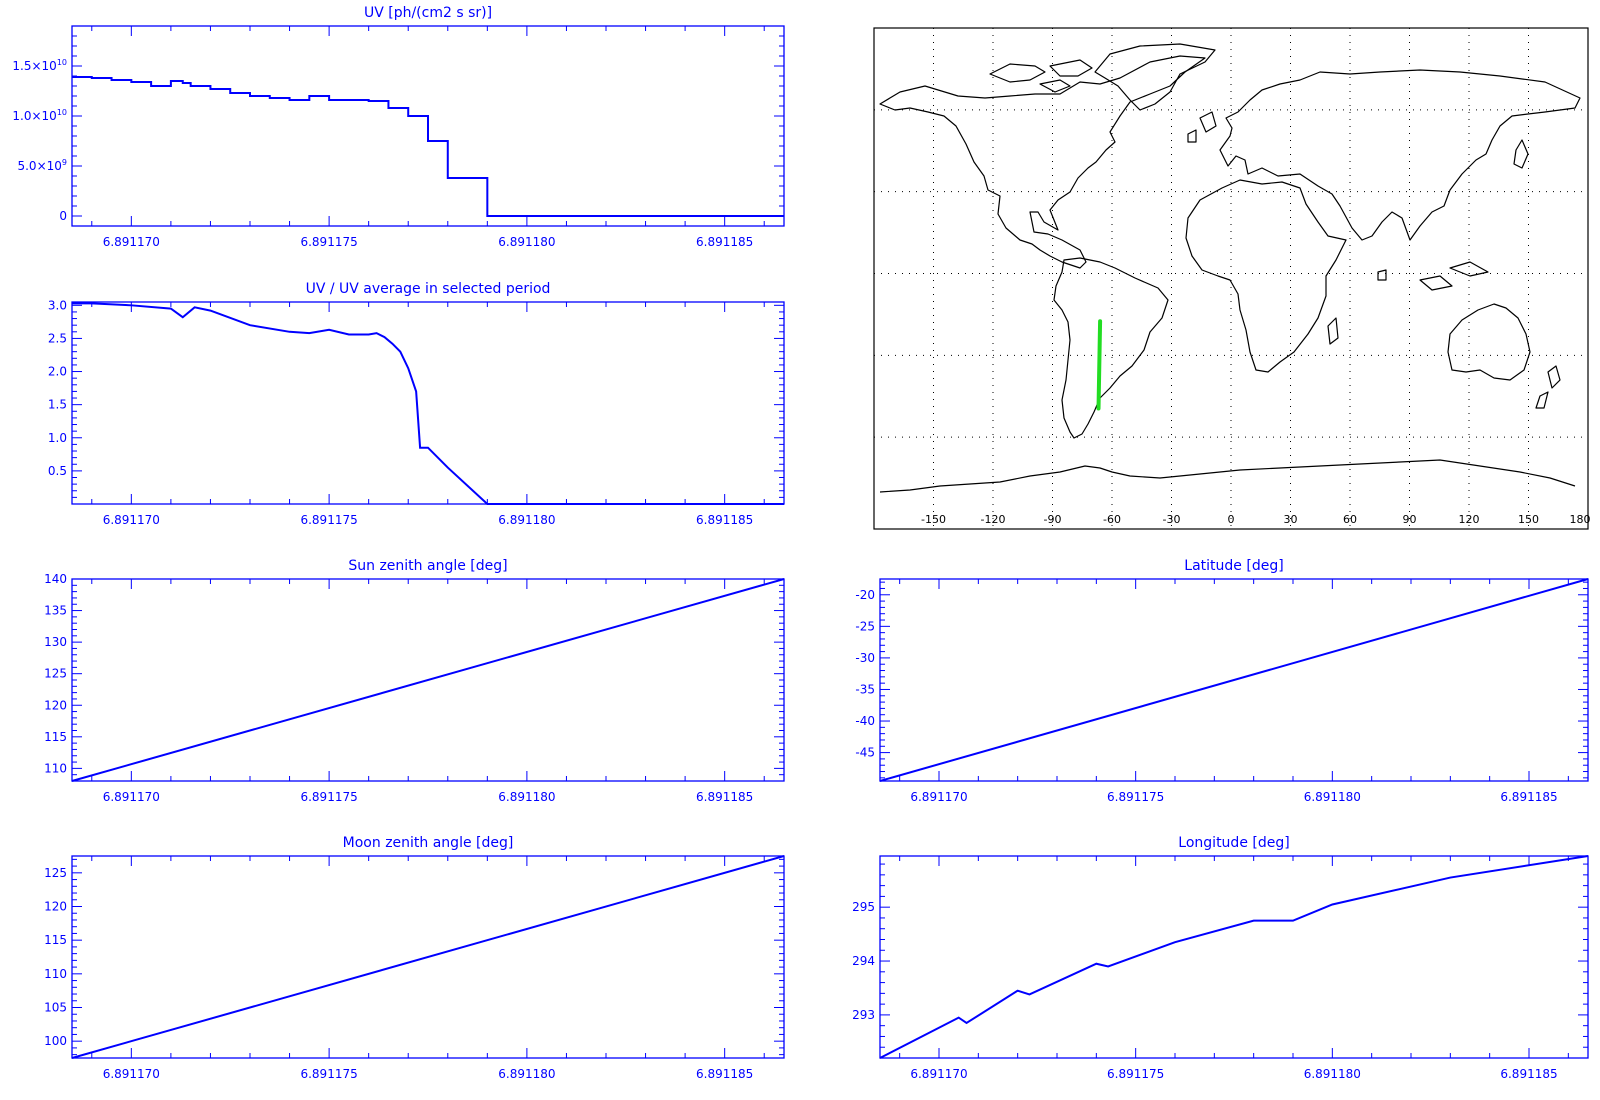  I want to click on y-tick-label: 1.0, so click(57, 438).